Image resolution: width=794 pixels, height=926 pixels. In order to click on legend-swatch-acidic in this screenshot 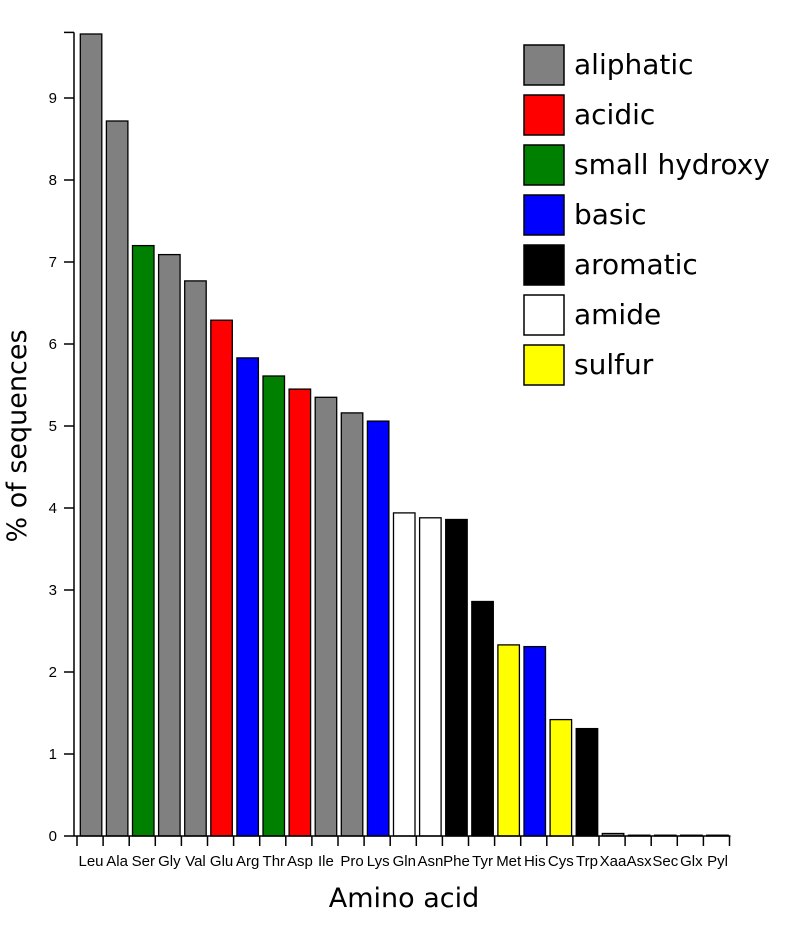, I will do `click(544, 115)`.